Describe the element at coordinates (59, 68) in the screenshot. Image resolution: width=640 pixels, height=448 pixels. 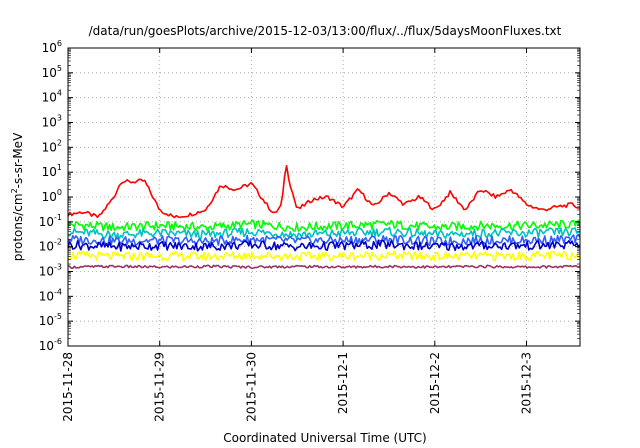
I see `y-tick-exponent: 5` at that location.